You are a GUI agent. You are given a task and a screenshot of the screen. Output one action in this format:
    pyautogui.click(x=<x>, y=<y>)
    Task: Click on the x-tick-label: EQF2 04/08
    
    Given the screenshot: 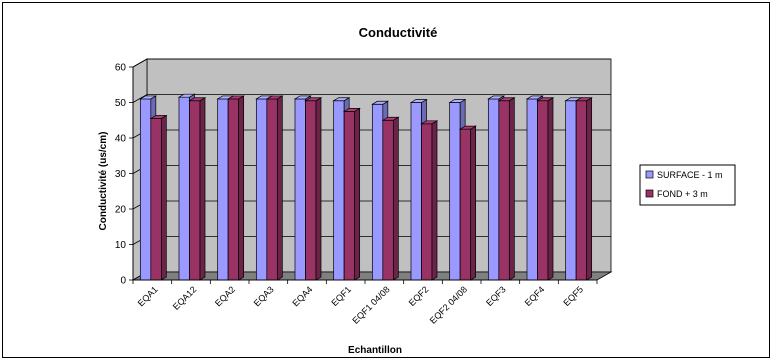 What is the action you would take?
    pyautogui.click(x=448, y=304)
    